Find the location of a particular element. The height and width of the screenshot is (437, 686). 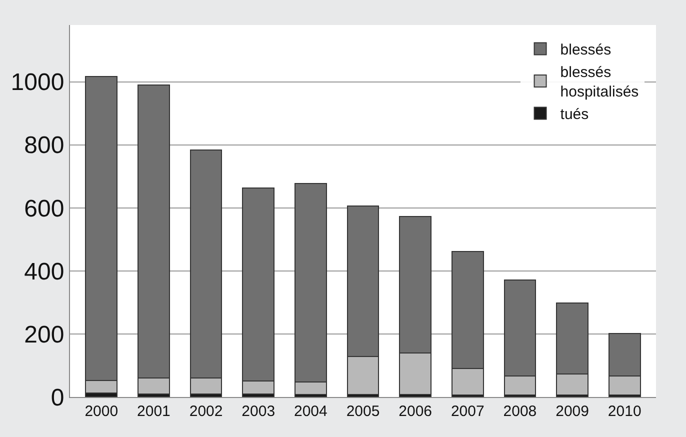

x-tick-label: 2009 is located at coordinates (572, 411).